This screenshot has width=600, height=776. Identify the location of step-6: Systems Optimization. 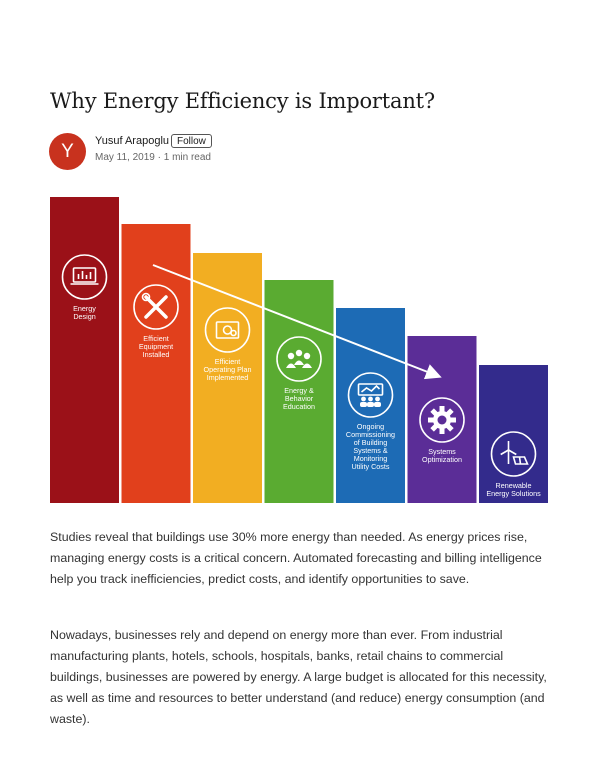
(442, 419).